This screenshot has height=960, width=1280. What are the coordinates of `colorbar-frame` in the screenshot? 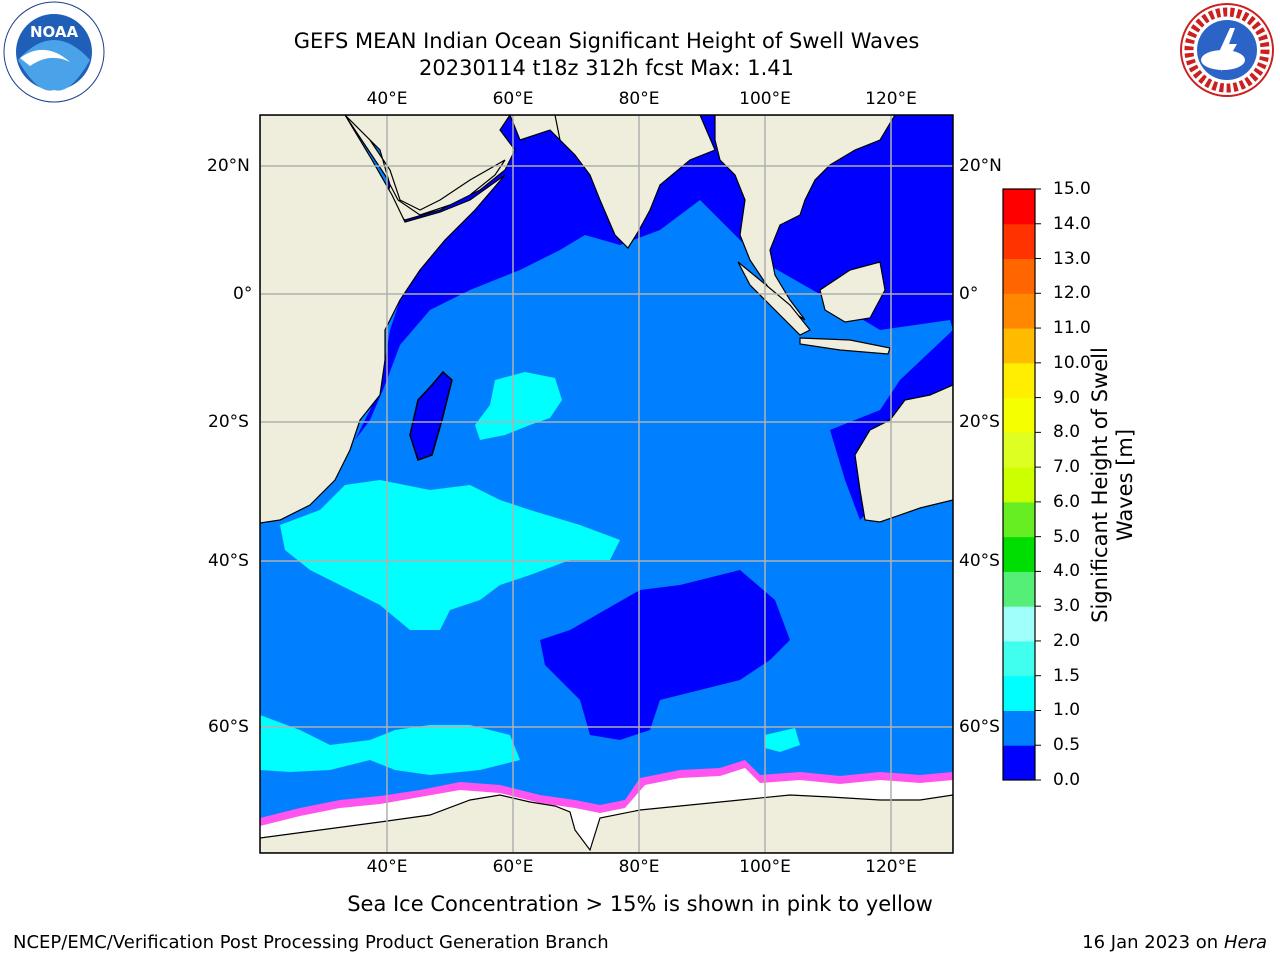 It's located at (1019, 484).